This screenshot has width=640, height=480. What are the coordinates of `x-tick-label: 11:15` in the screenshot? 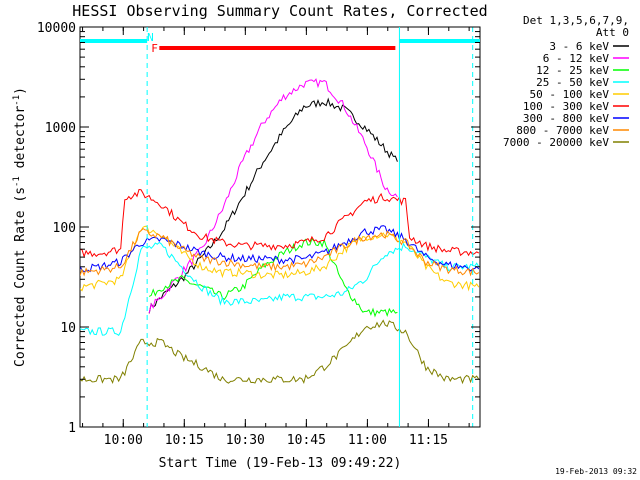 It's located at (428, 440).